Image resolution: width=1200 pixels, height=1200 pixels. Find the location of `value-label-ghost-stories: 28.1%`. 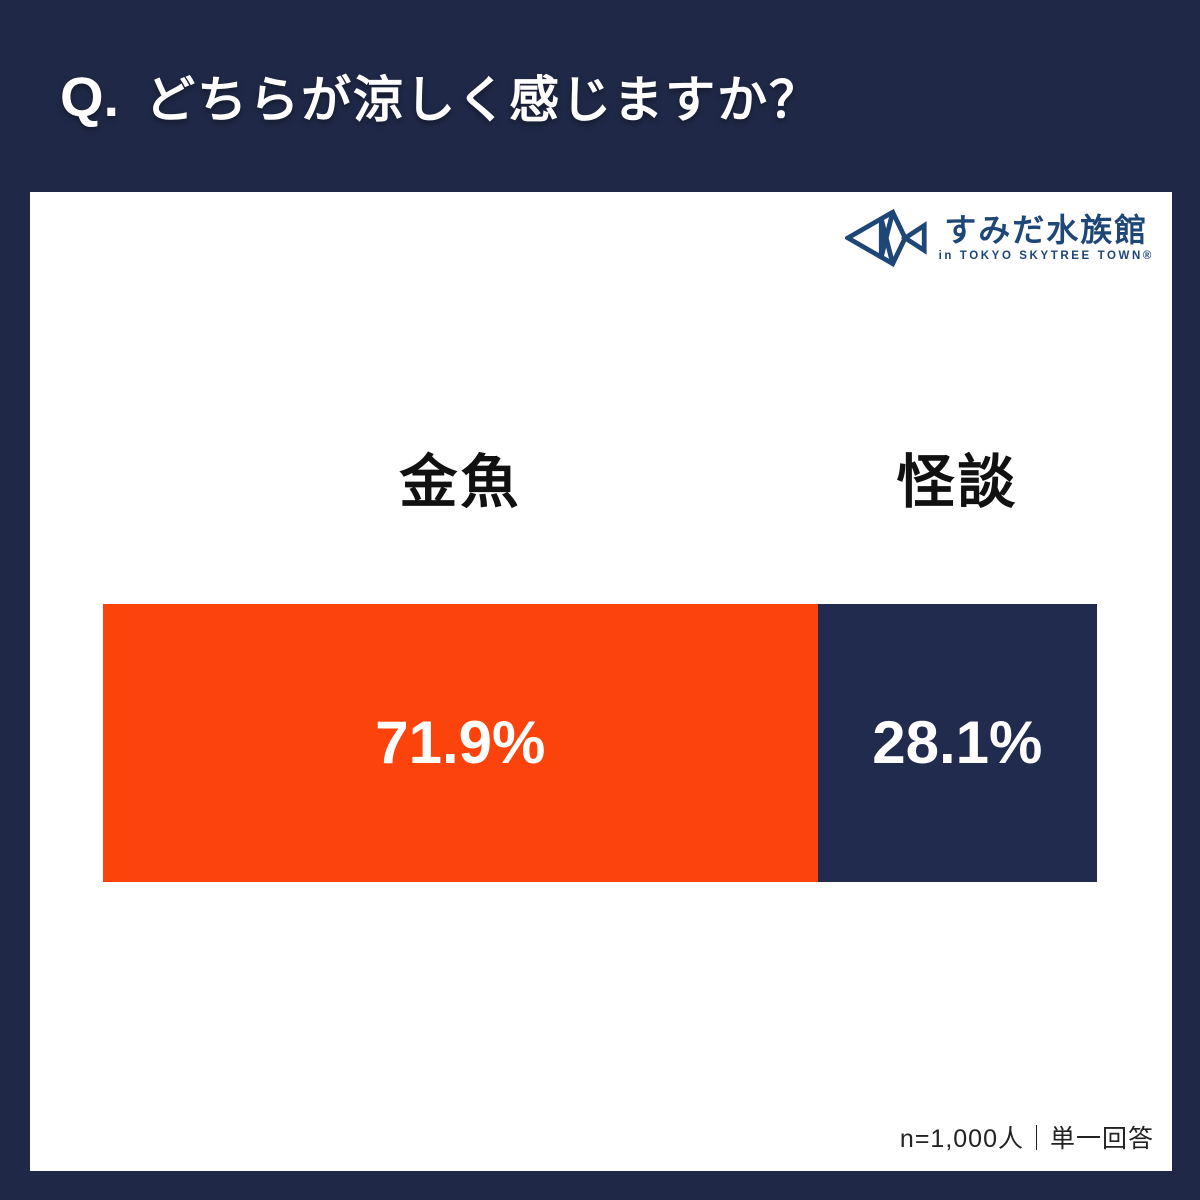

value-label-ghost-stories: 28.1% is located at coordinates (957, 742).